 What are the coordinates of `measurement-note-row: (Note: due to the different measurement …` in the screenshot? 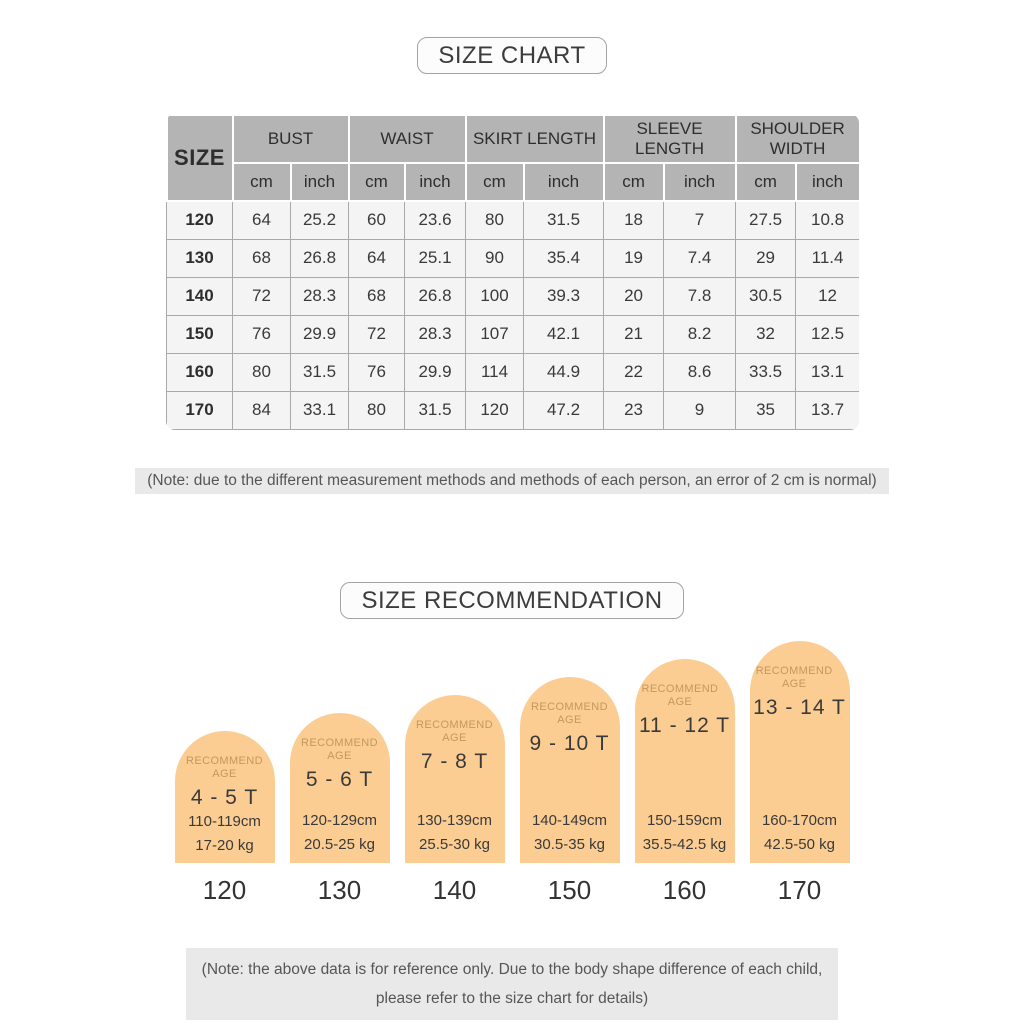 It's located at (512, 480).